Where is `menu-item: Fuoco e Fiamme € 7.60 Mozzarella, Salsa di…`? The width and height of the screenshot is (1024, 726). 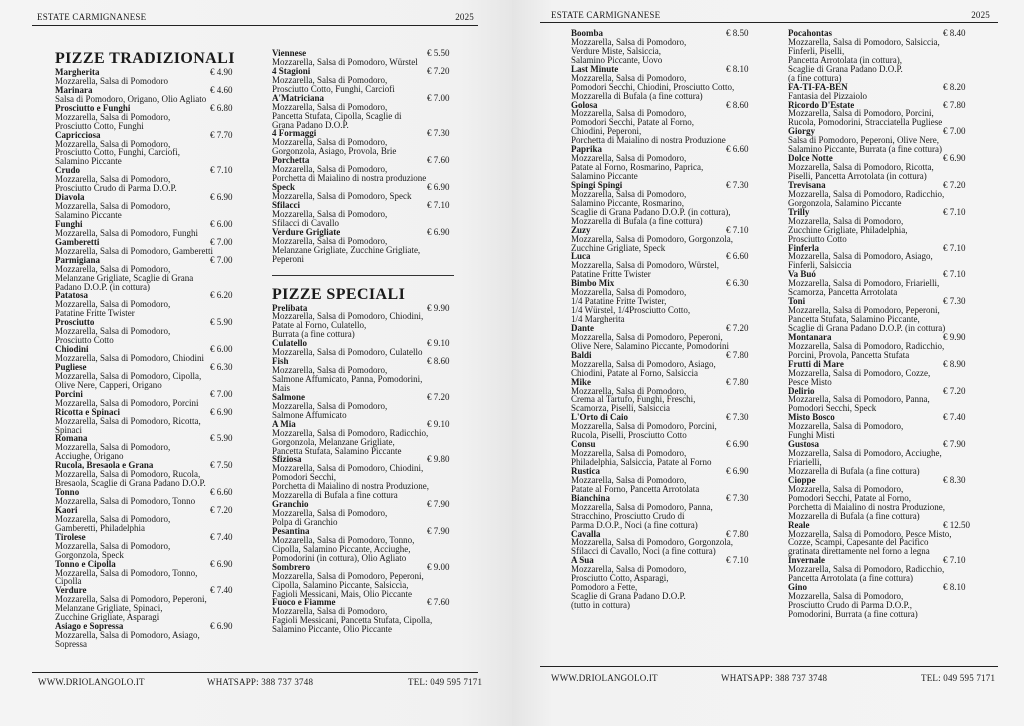 menu-item: Fuoco e Fiamme € 7.60 Mozzarella, Salsa di… is located at coordinates (363, 616).